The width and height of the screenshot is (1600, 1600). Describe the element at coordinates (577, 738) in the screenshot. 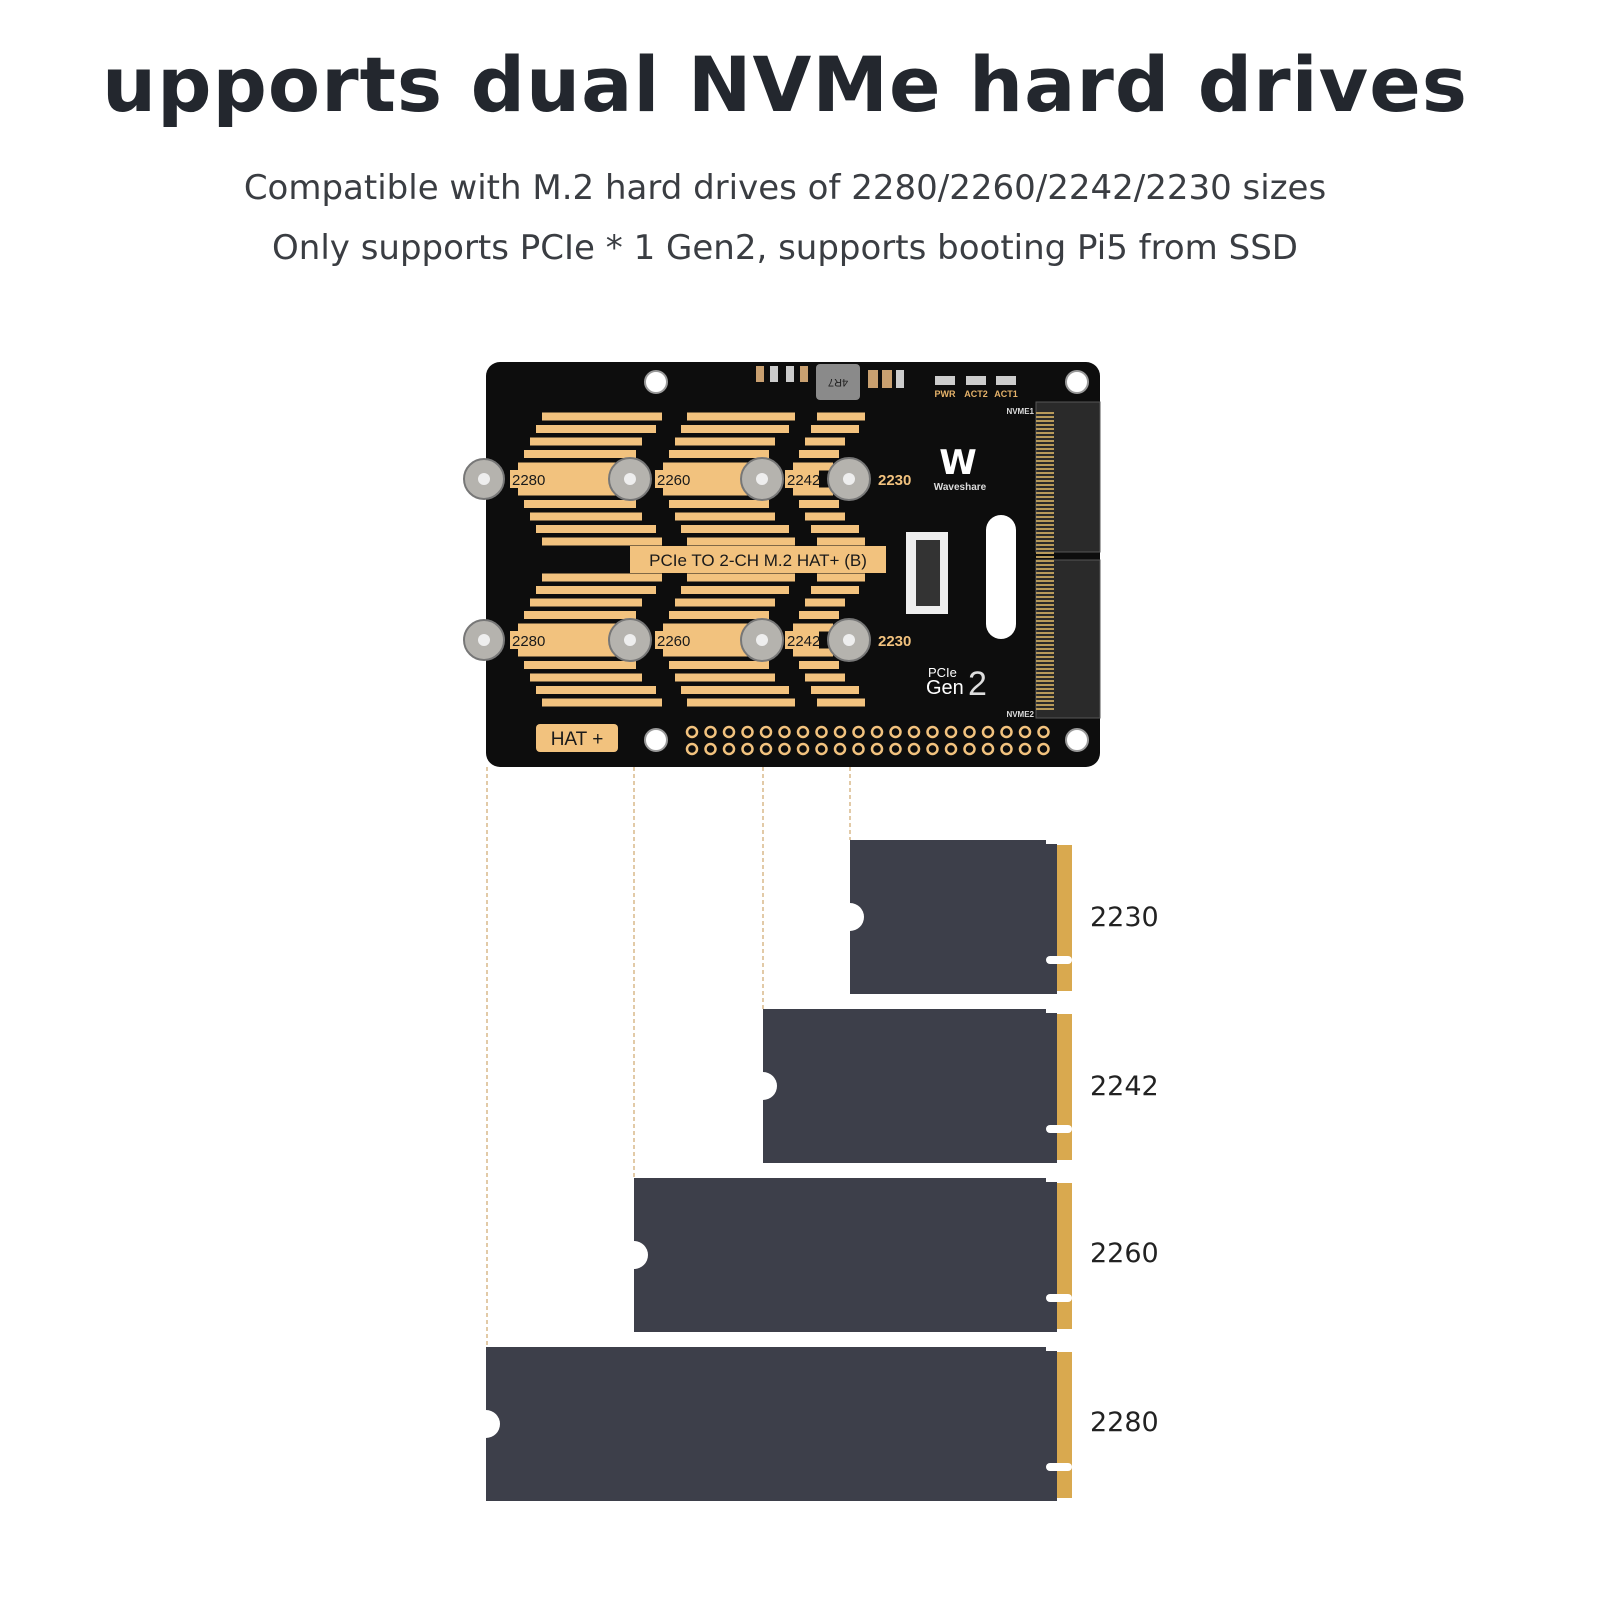

I see `hat-badge` at that location.